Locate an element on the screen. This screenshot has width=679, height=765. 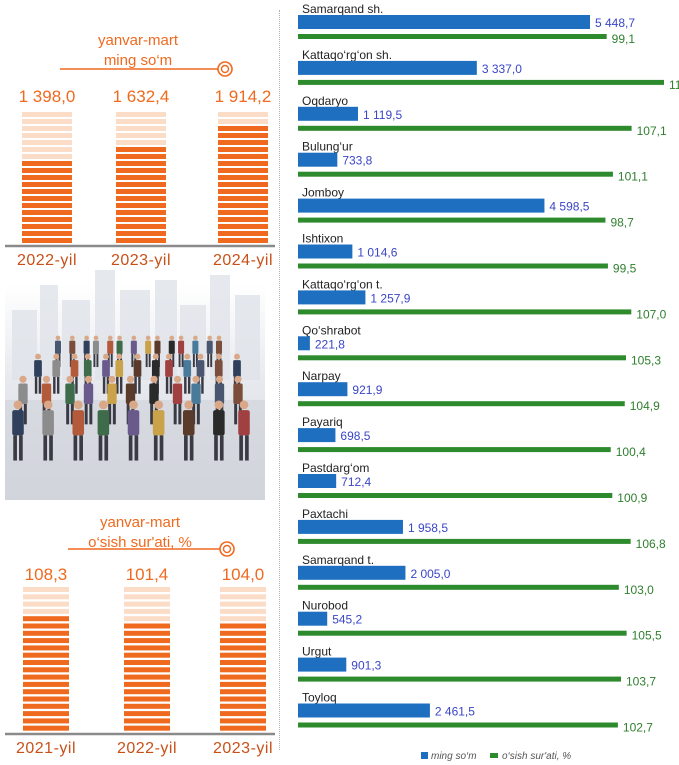
data-label: 1 398,0 is located at coordinates (47, 96).